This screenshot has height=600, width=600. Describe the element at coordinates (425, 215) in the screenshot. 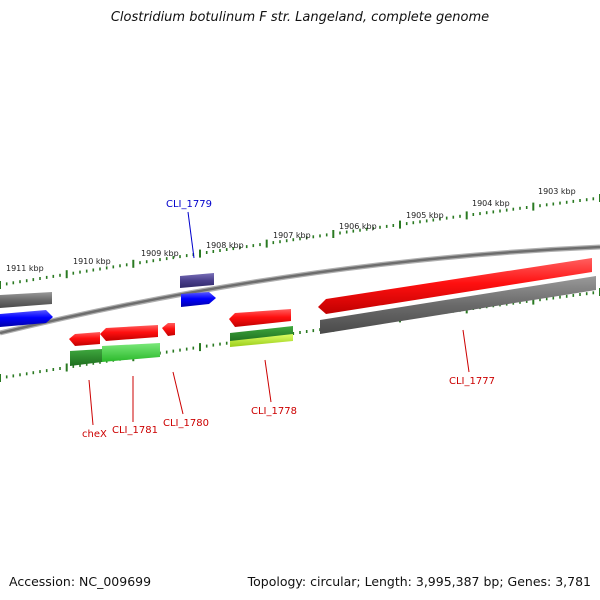

I see `kbp-label: 1905 kbp` at that location.